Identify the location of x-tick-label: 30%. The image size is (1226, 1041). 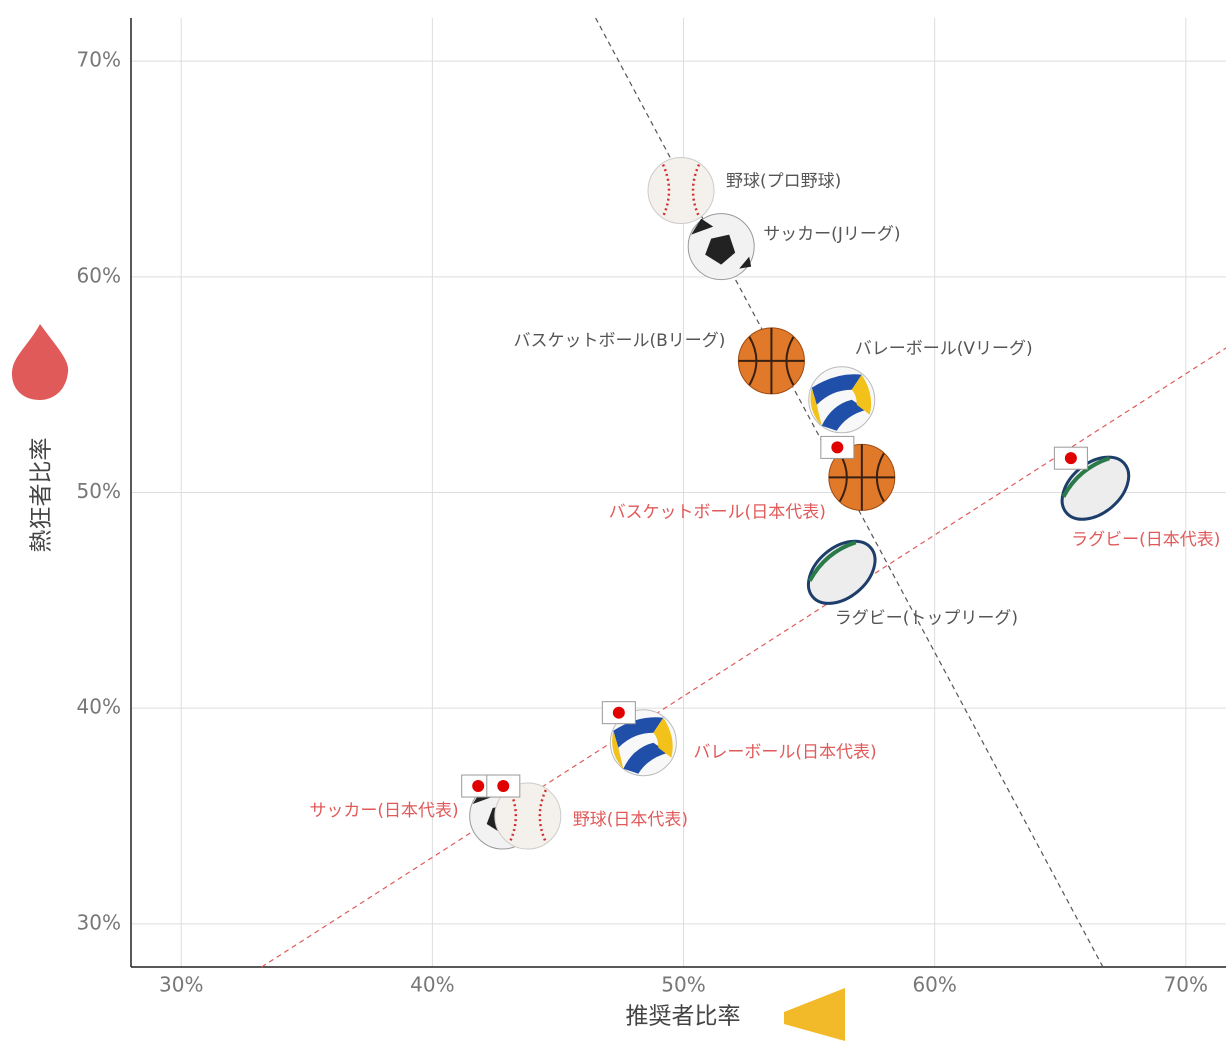
(181, 985).